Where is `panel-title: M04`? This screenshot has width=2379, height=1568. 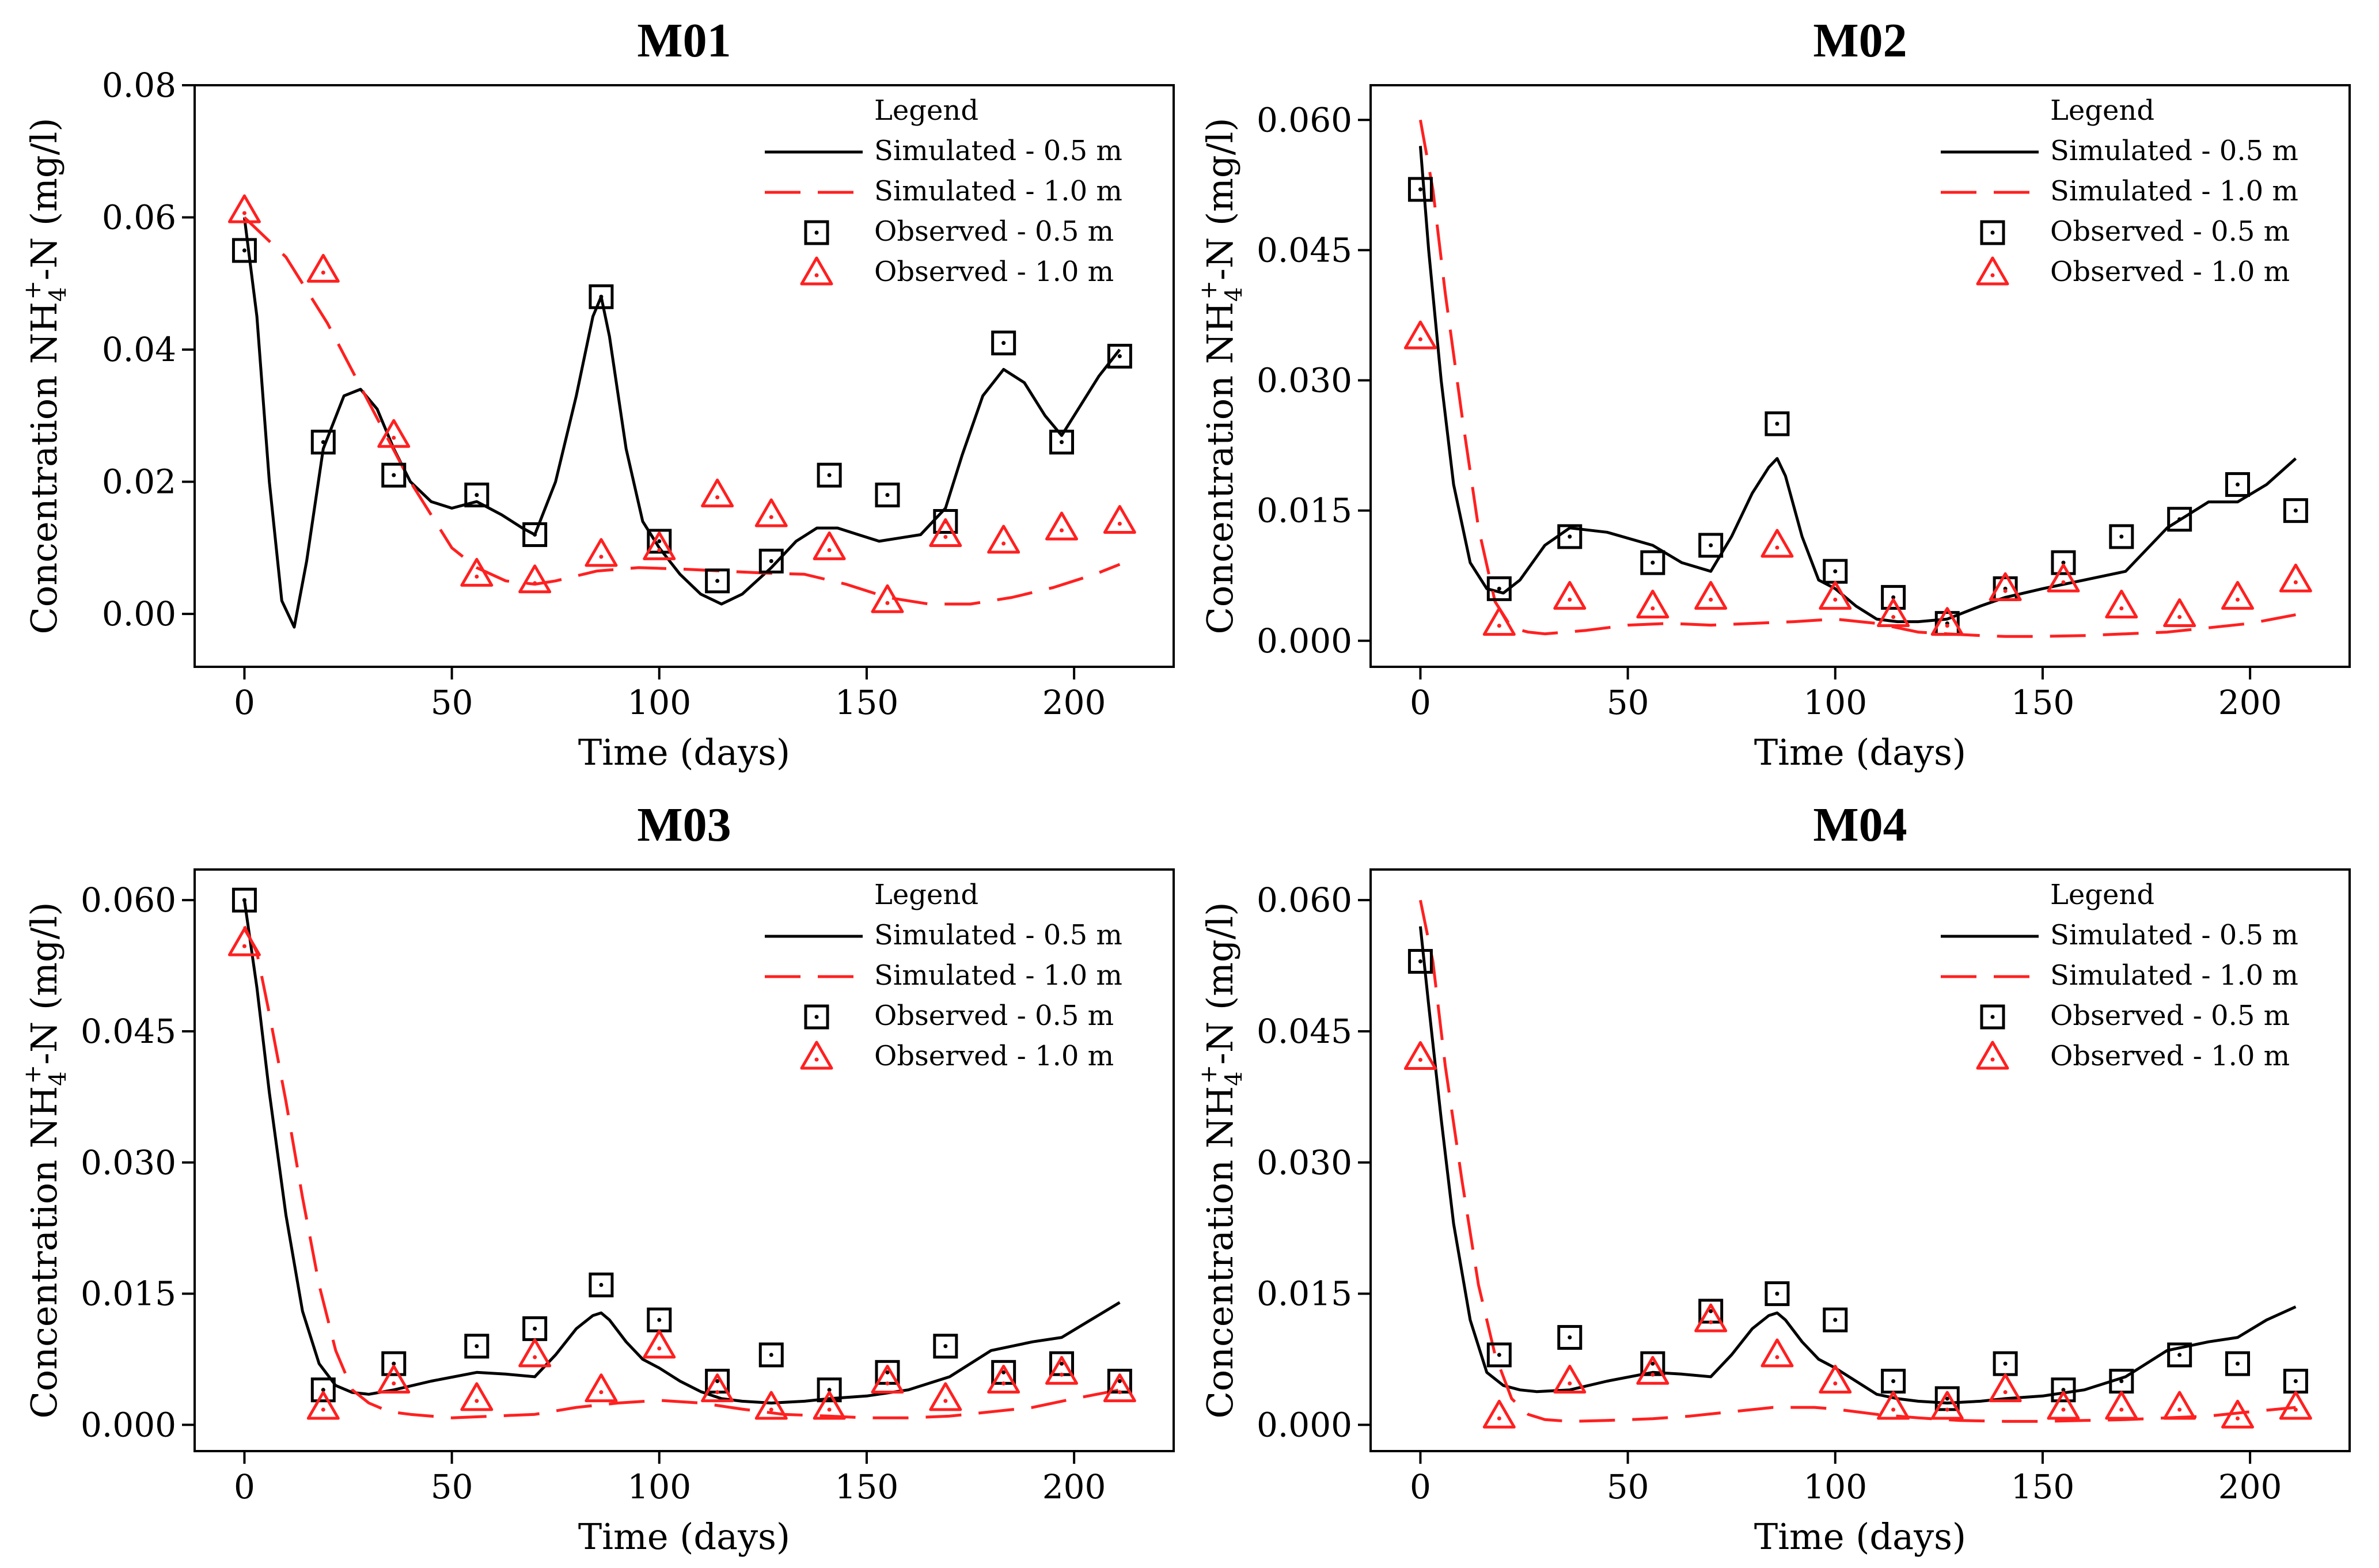
panel-title: M04 is located at coordinates (1860, 825).